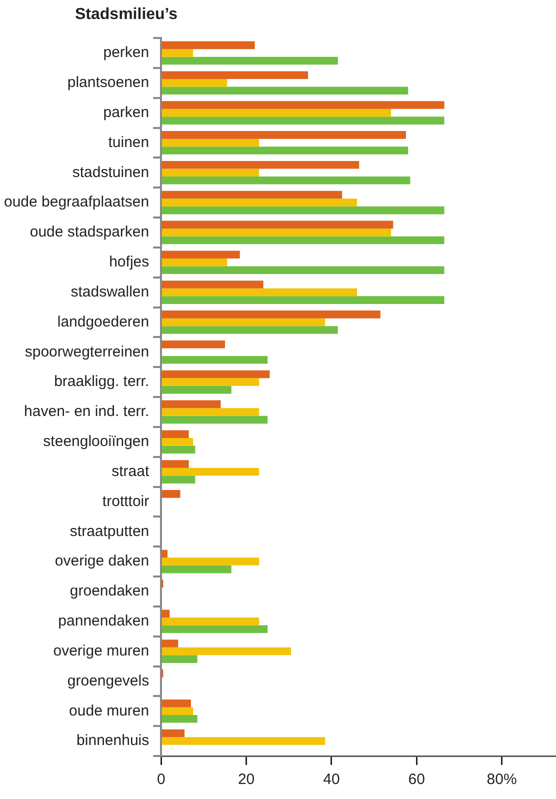 The width and height of the screenshot is (556, 799). Describe the element at coordinates (110, 531) in the screenshot. I see `y-tick-label: straatputten` at that location.